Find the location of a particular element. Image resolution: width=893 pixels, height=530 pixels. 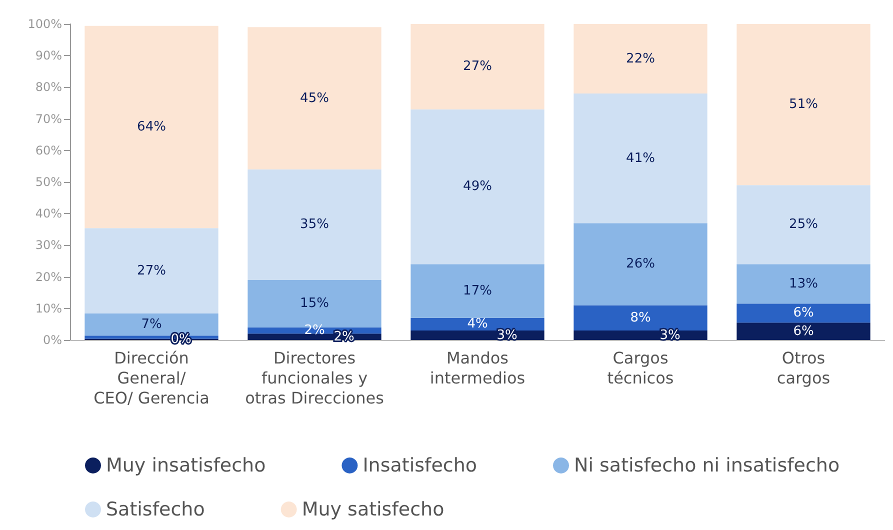

data-label: 17% is located at coordinates (477, 291).